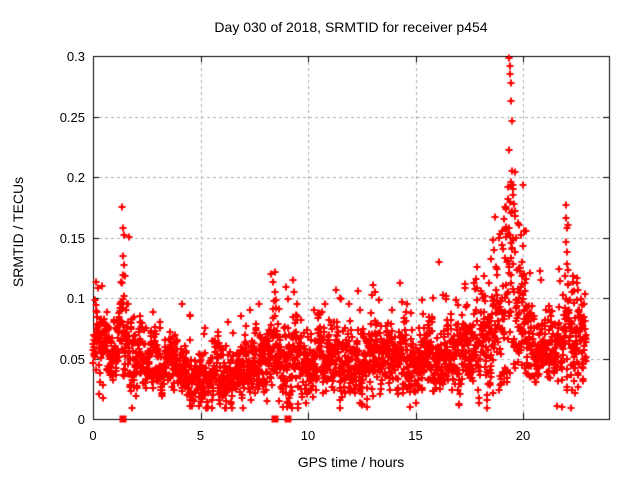  What do you see at coordinates (72, 117) in the screenshot?
I see `y-tick-label: 0.25` at bounding box center [72, 117].